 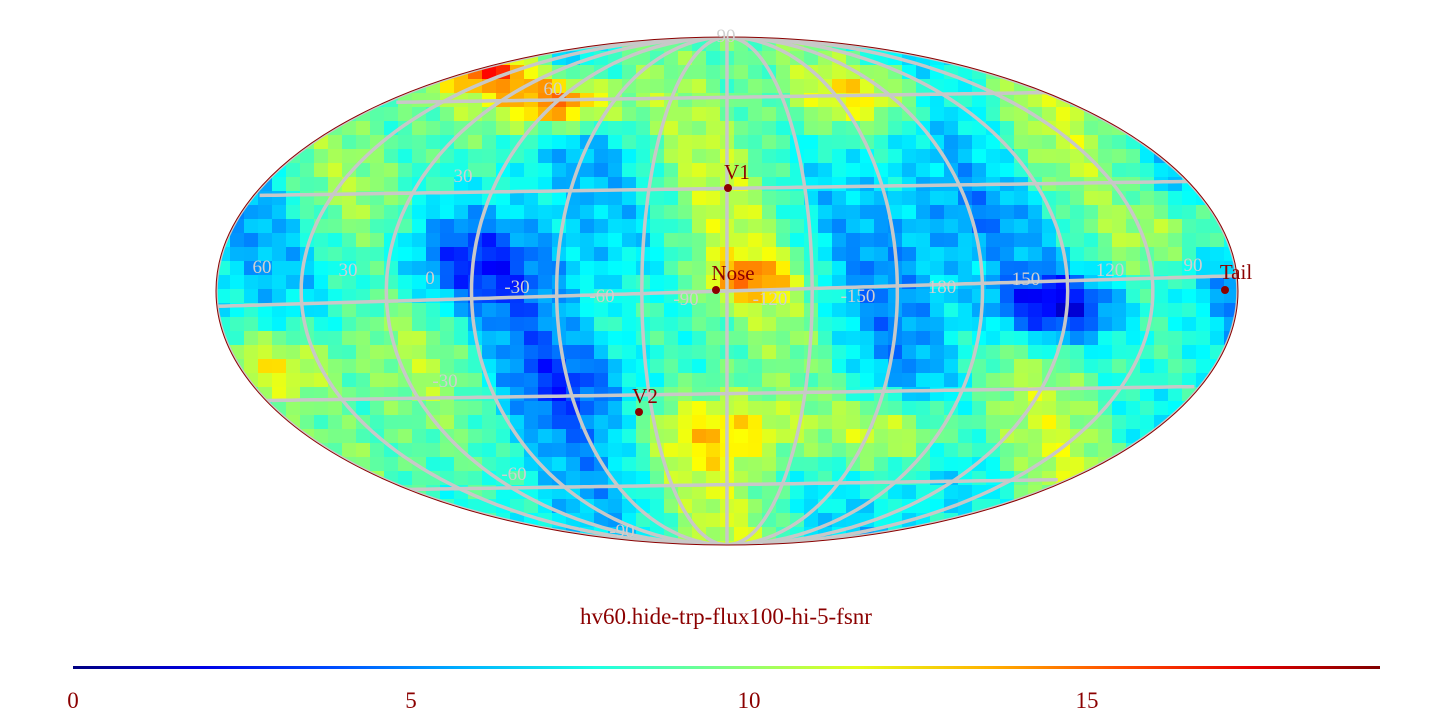 I want to click on map-title: hv60.hide-trp-flux100-hi-5-fsnr, so click(x=726, y=616).